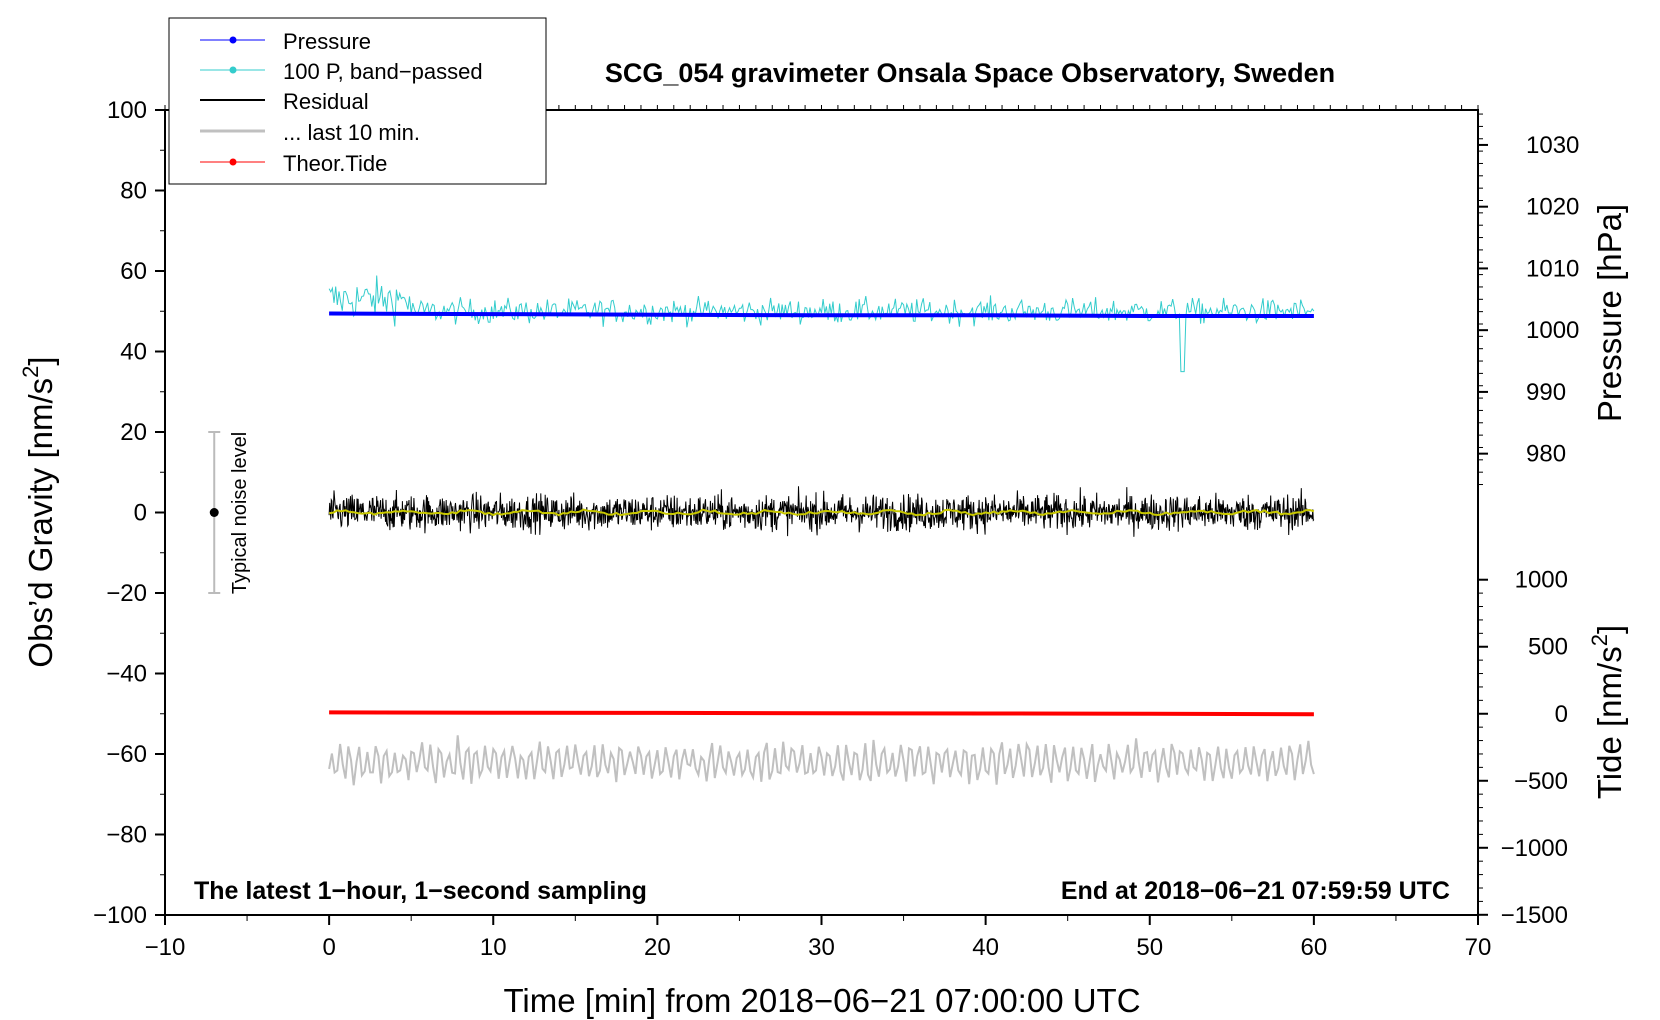 This screenshot has width=1660, height=1020. What do you see at coordinates (985, 947) in the screenshot?
I see `x-tick-label: 40` at bounding box center [985, 947].